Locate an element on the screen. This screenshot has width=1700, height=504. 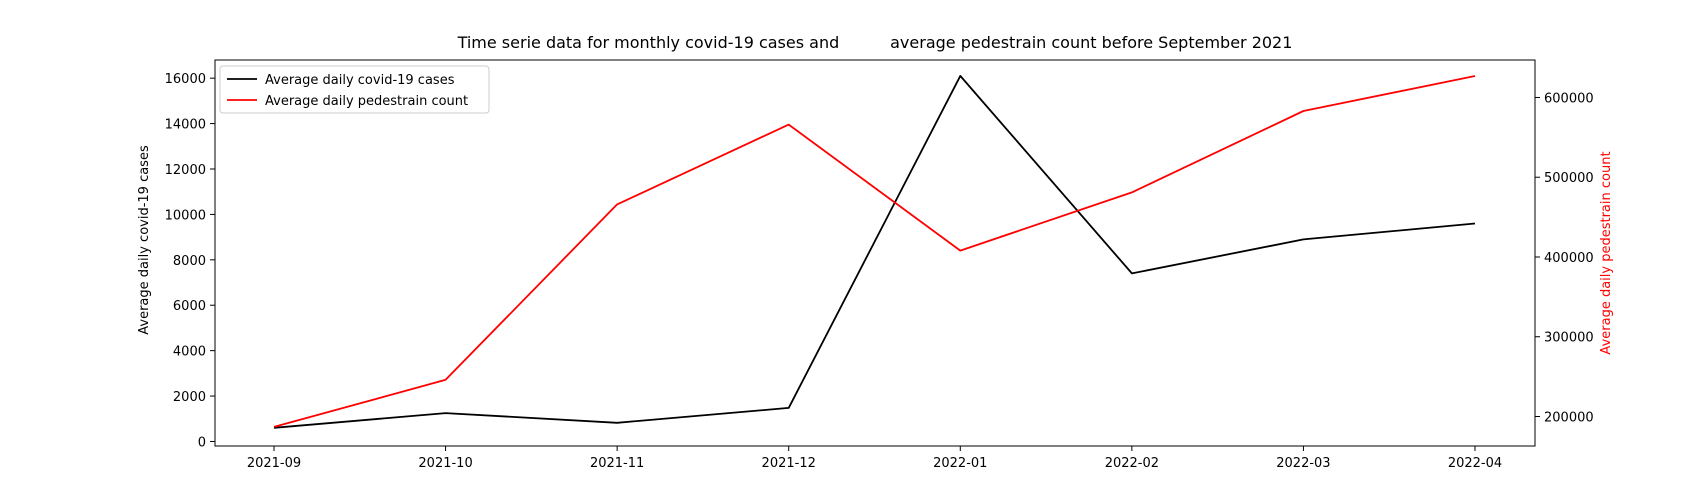
x-tick-label: 2021-11 is located at coordinates (617, 463).